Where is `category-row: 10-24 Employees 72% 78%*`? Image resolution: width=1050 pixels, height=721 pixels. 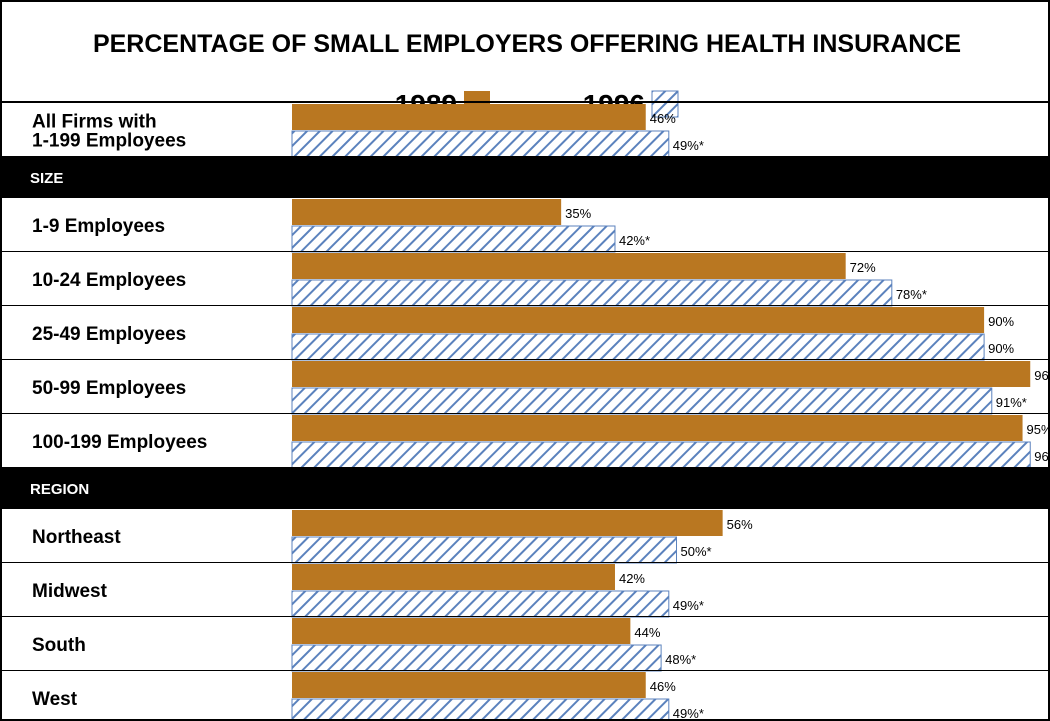
category-row: 10-24 Employees 72% 78%* is located at coordinates (479, 280).